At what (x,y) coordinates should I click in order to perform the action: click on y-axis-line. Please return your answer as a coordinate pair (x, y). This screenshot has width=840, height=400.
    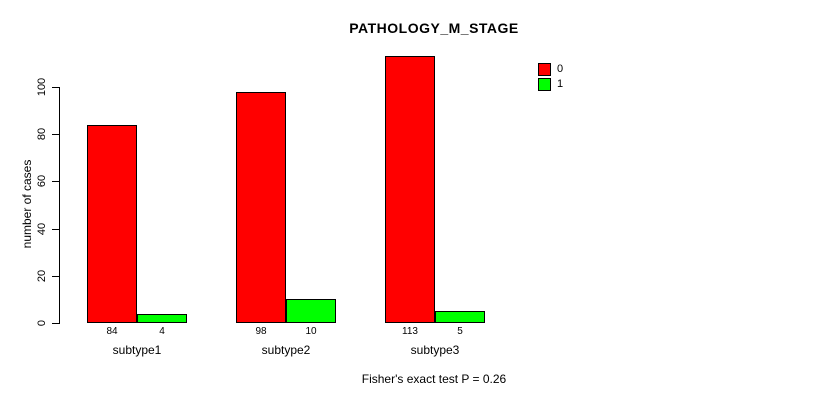
    Looking at the image, I should click on (59, 205).